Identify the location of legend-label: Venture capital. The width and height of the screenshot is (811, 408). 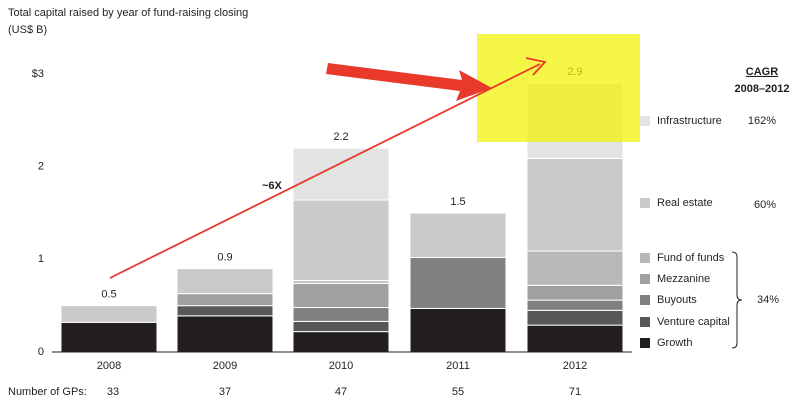
(693, 322).